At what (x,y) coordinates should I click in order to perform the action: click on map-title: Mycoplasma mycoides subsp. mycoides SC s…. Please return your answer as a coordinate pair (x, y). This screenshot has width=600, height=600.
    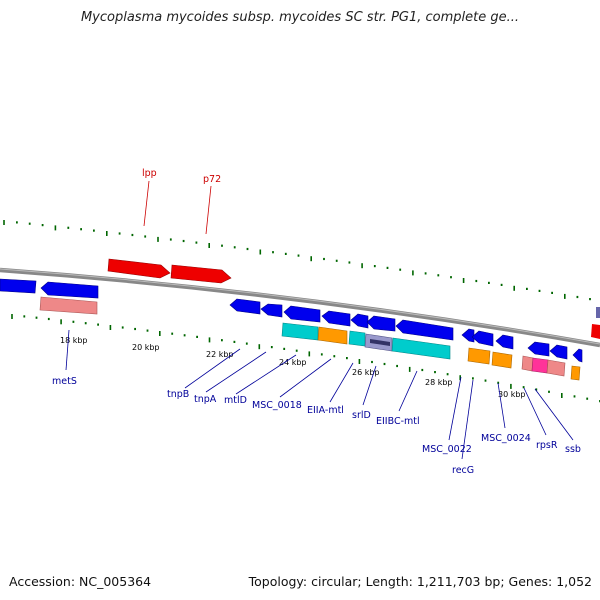
    Looking at the image, I should click on (300, 17).